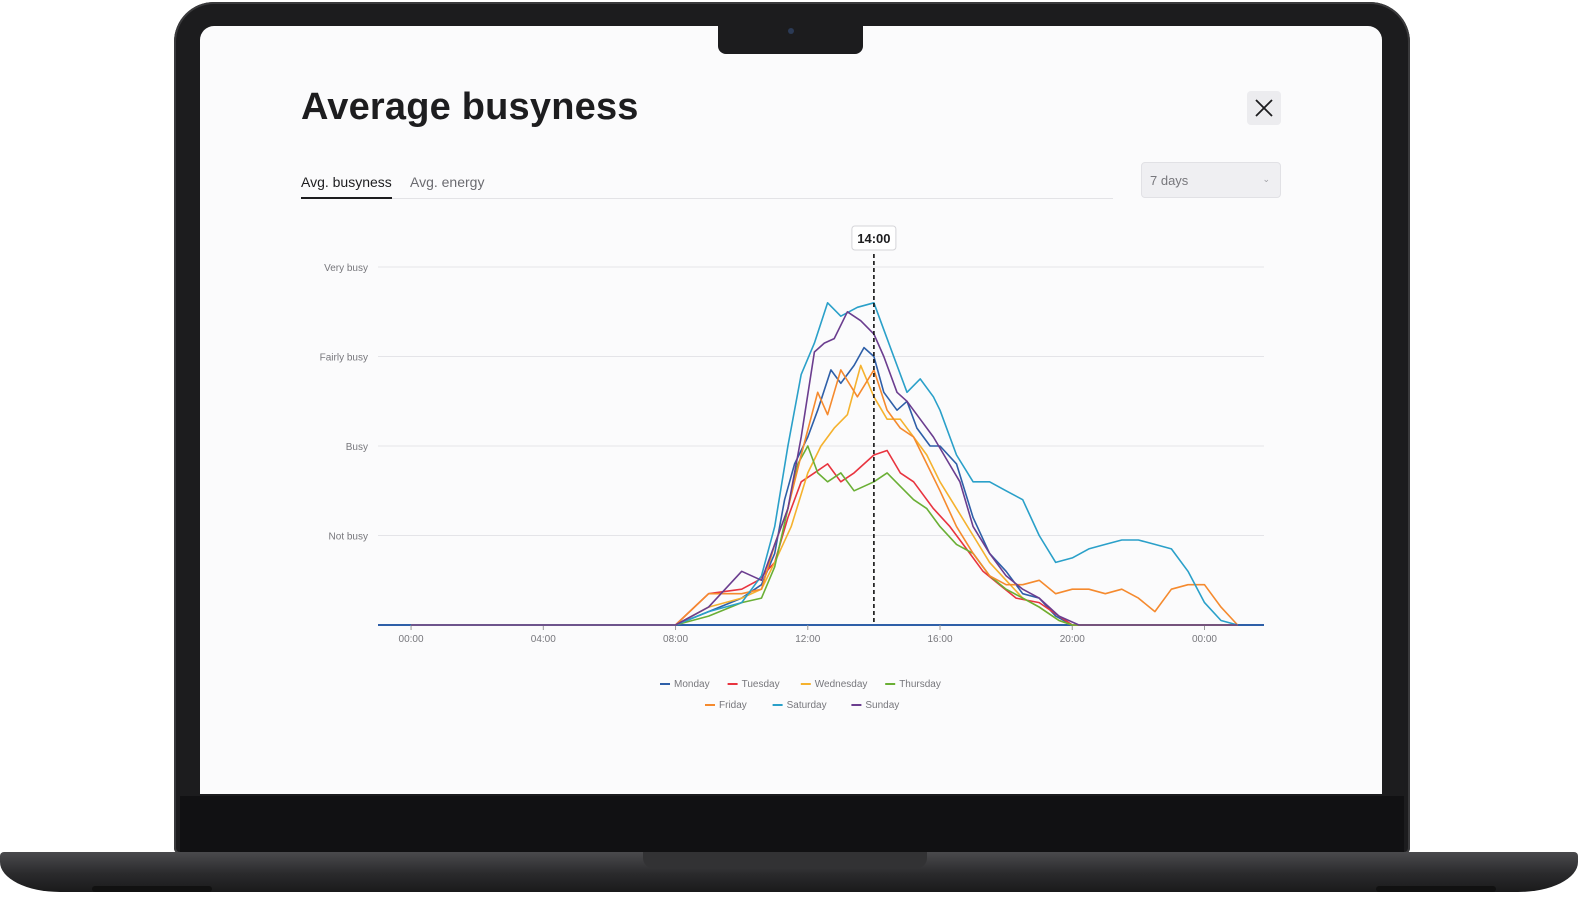 The image size is (1578, 904). Describe the element at coordinates (733, 705) in the screenshot. I see `legend-item-friday: Friday` at that location.